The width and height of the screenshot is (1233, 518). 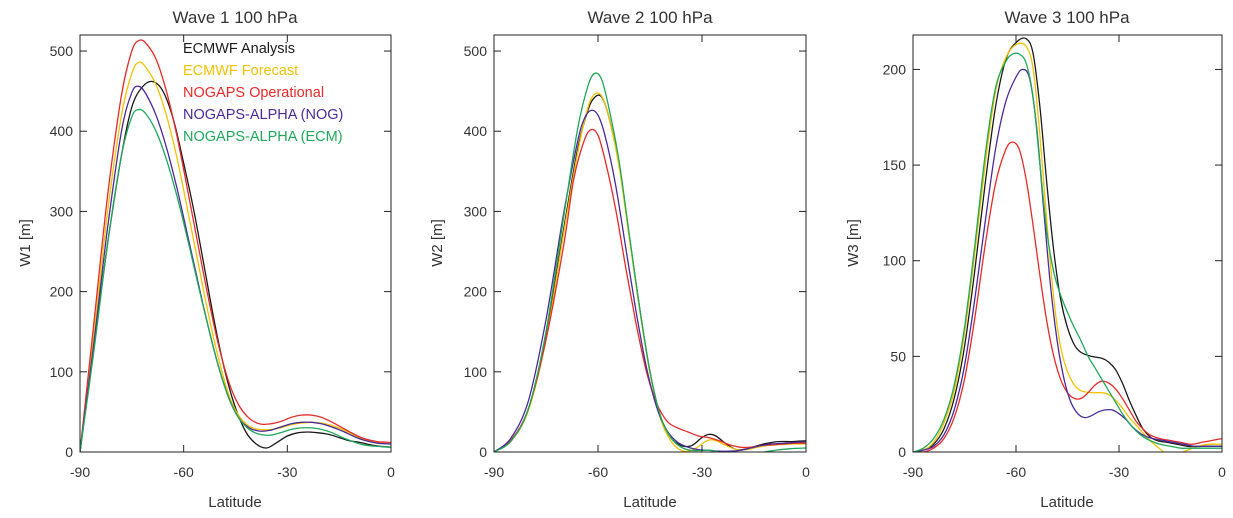 What do you see at coordinates (437, 243) in the screenshot?
I see `y-axis-label: W2 [m]` at bounding box center [437, 243].